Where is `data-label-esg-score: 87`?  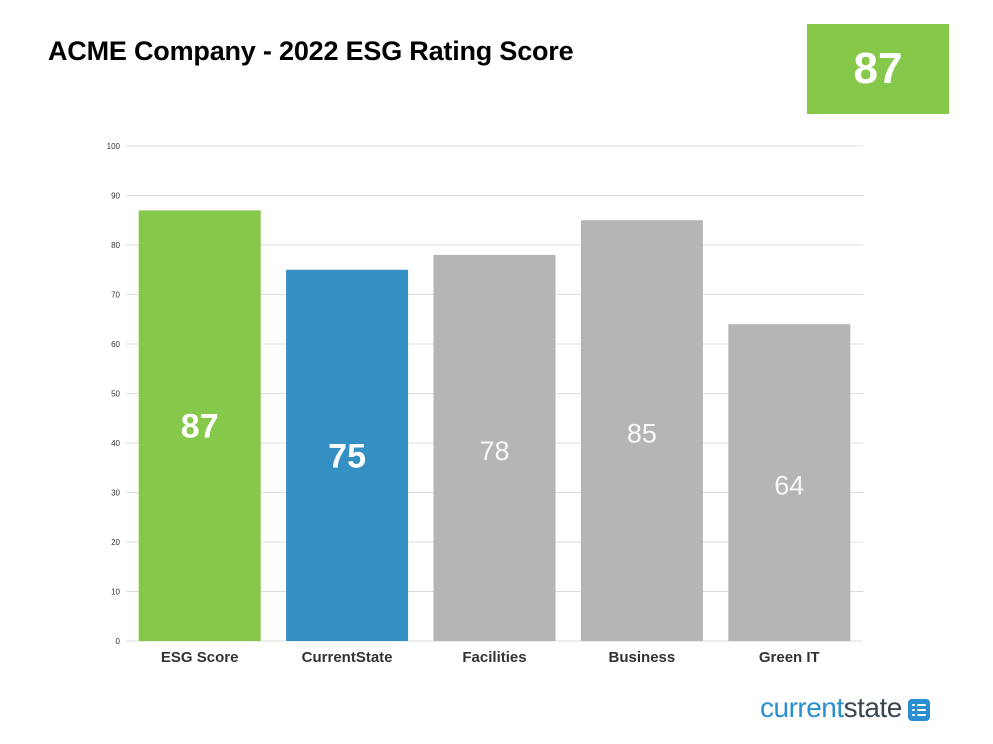
data-label-esg-score: 87 is located at coordinates (200, 427).